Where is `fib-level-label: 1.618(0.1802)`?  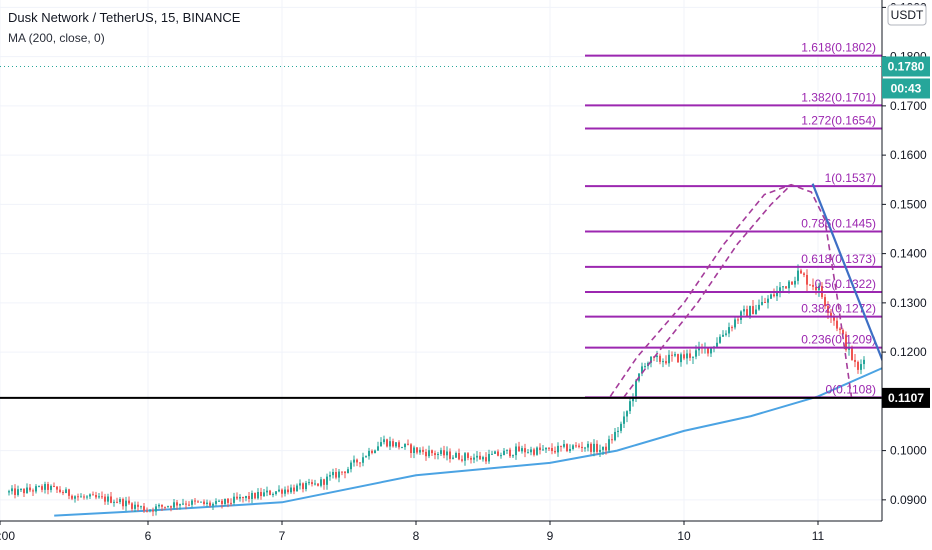
fib-level-label: 1.618(0.1802) is located at coordinates (838, 48).